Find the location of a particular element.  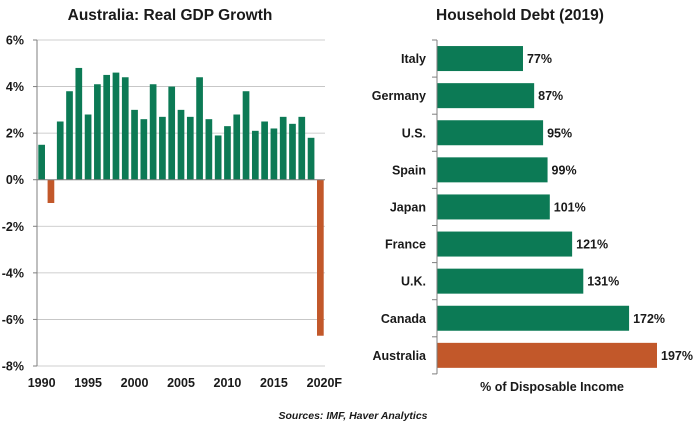

debt-bar-france is located at coordinates (505, 244).